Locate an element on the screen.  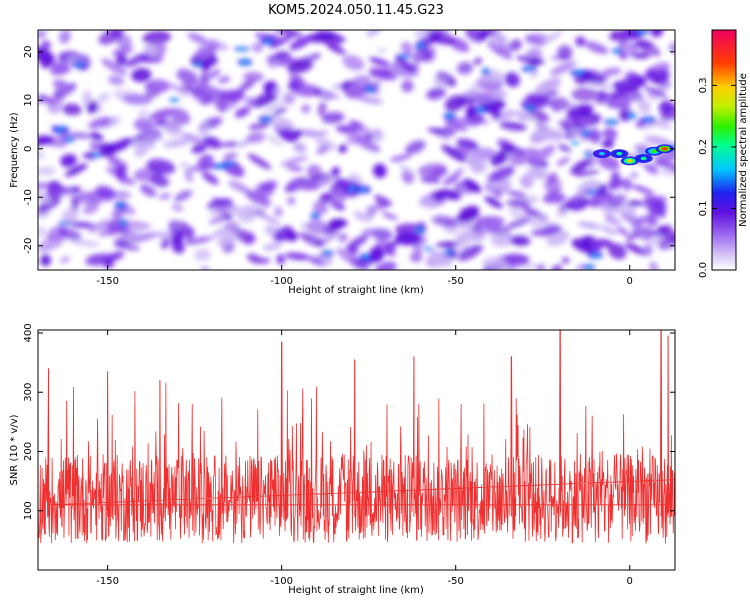
snr-xtick-label: -100 is located at coordinates (281, 581).